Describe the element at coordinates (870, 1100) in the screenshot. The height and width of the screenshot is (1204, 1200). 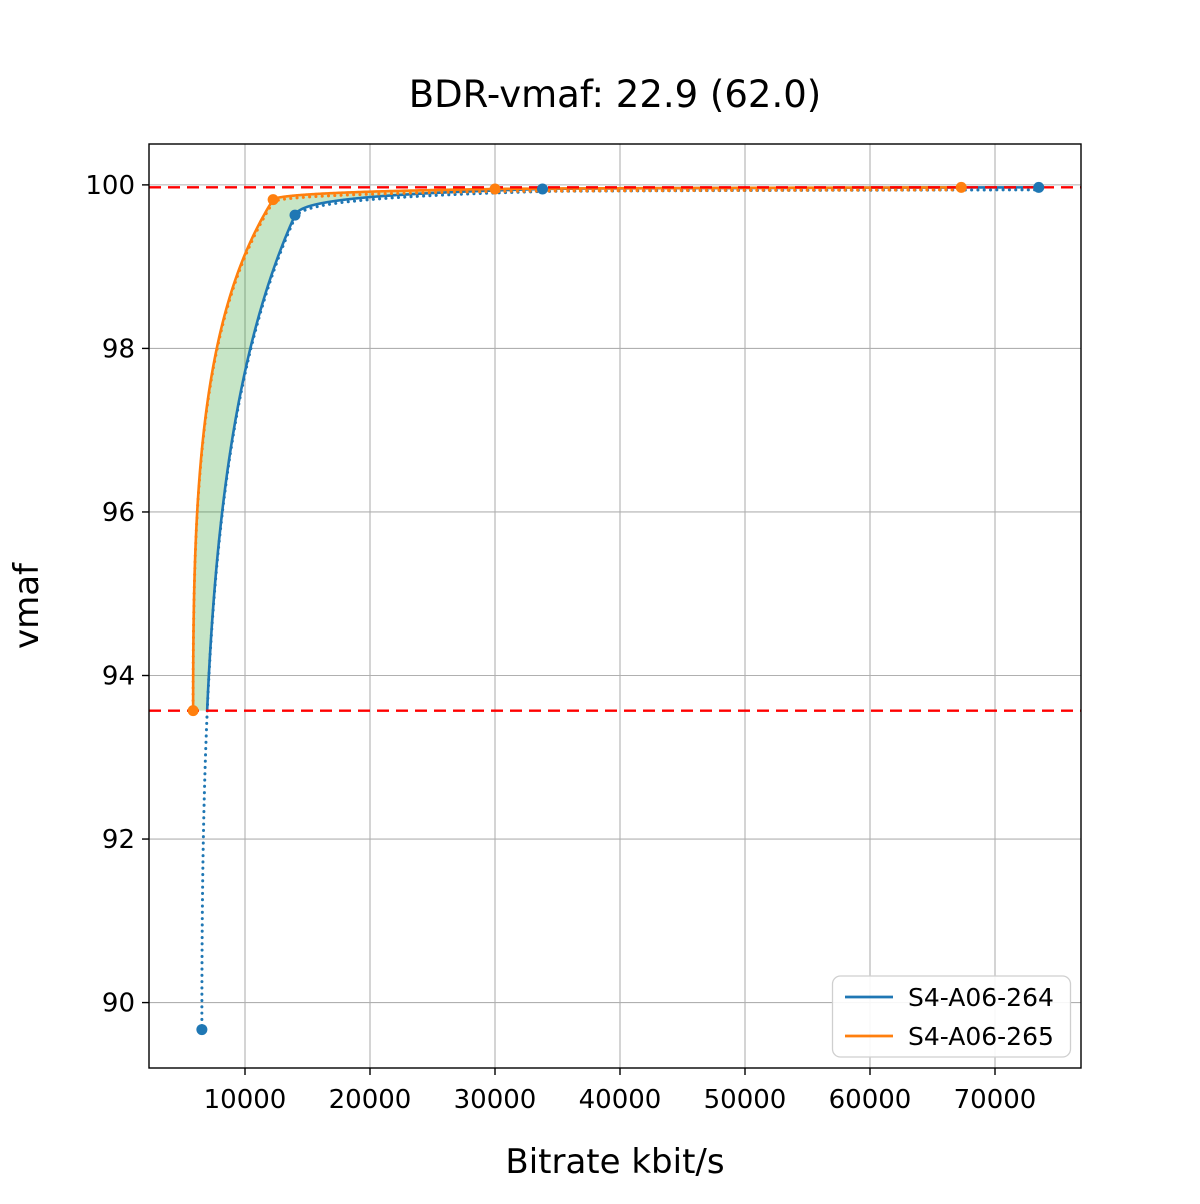
I see `x-tick-label: 60000` at that location.